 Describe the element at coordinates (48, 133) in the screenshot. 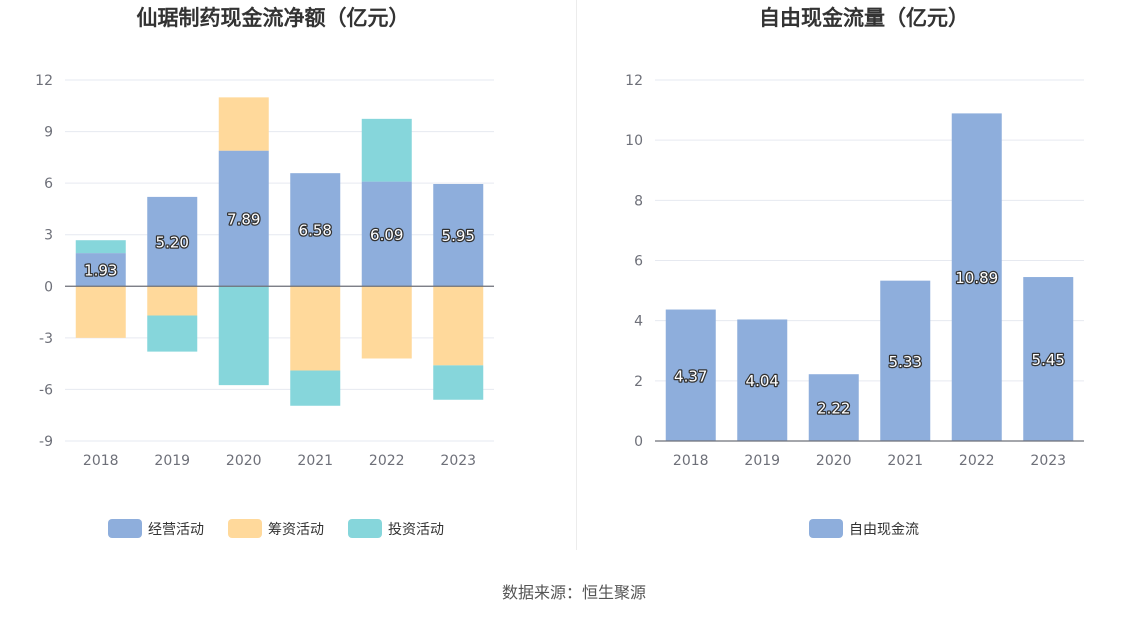

I see `y-tick-label: 9` at that location.